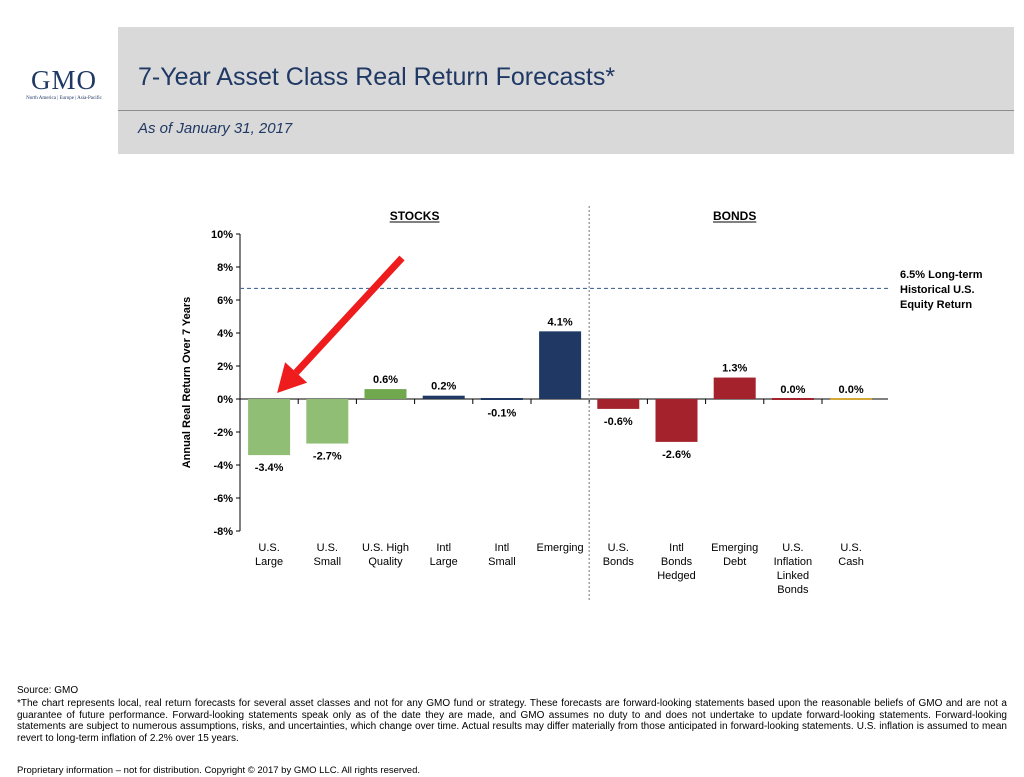  What do you see at coordinates (560, 322) in the screenshot?
I see `data-label: 4.1%` at bounding box center [560, 322].